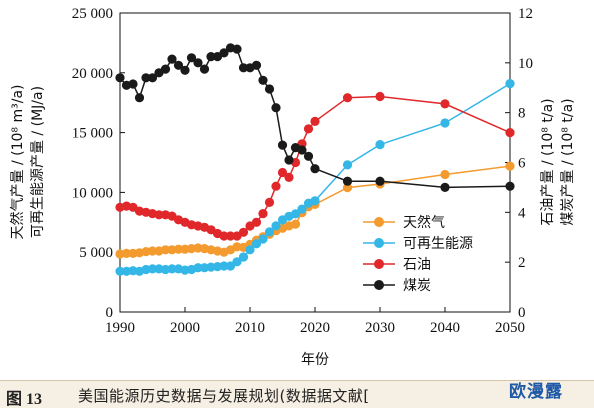  What do you see at coordinates (92, 74) in the screenshot?
I see `left-tick-label: 20 000` at bounding box center [92, 74].